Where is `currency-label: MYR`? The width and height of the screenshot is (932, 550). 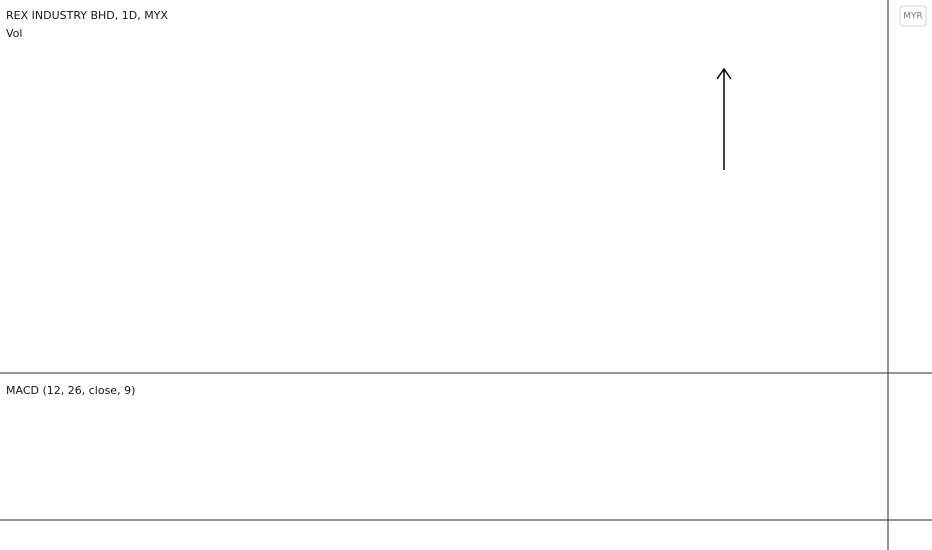
currency-label: MYR is located at coordinates (913, 17).